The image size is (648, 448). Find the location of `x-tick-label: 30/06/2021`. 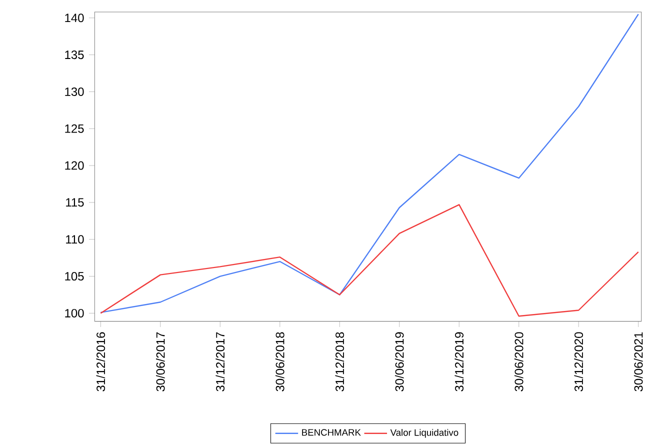

x-tick-label: 30/06/2021 is located at coordinates (638, 362).